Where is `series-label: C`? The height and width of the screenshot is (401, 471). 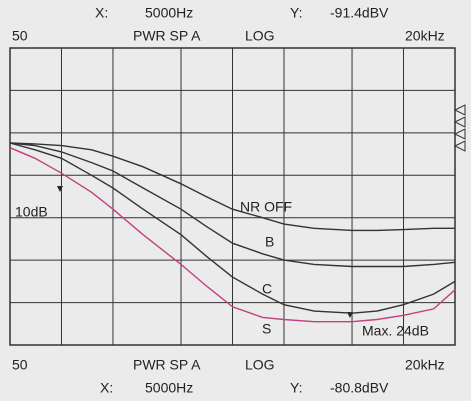 series-label: C is located at coordinates (267, 289).